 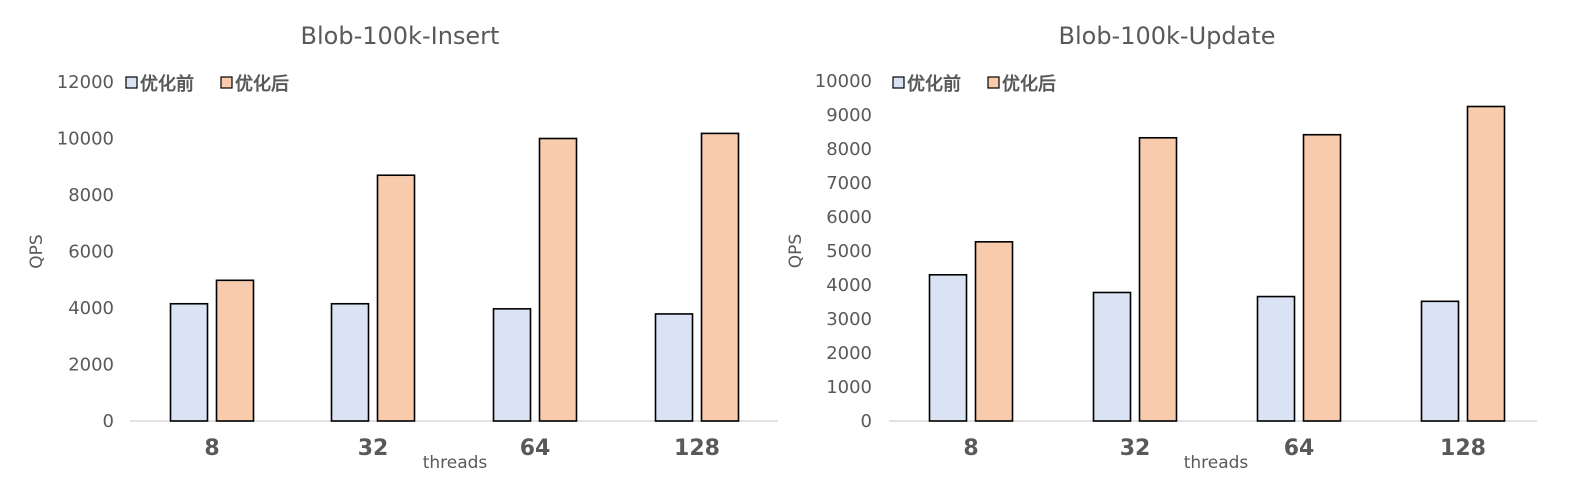 I want to click on y-tick-label: 12000, so click(x=85, y=82).